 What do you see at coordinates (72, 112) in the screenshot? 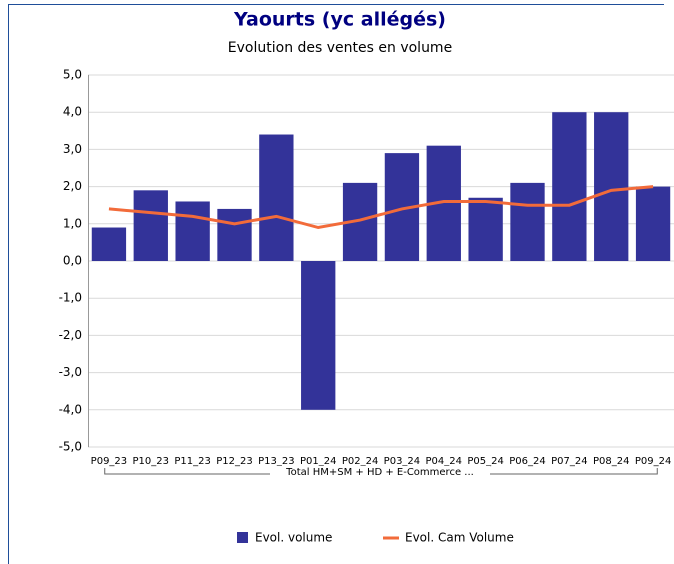
I see `y-tick-label: 4,0` at bounding box center [72, 112].